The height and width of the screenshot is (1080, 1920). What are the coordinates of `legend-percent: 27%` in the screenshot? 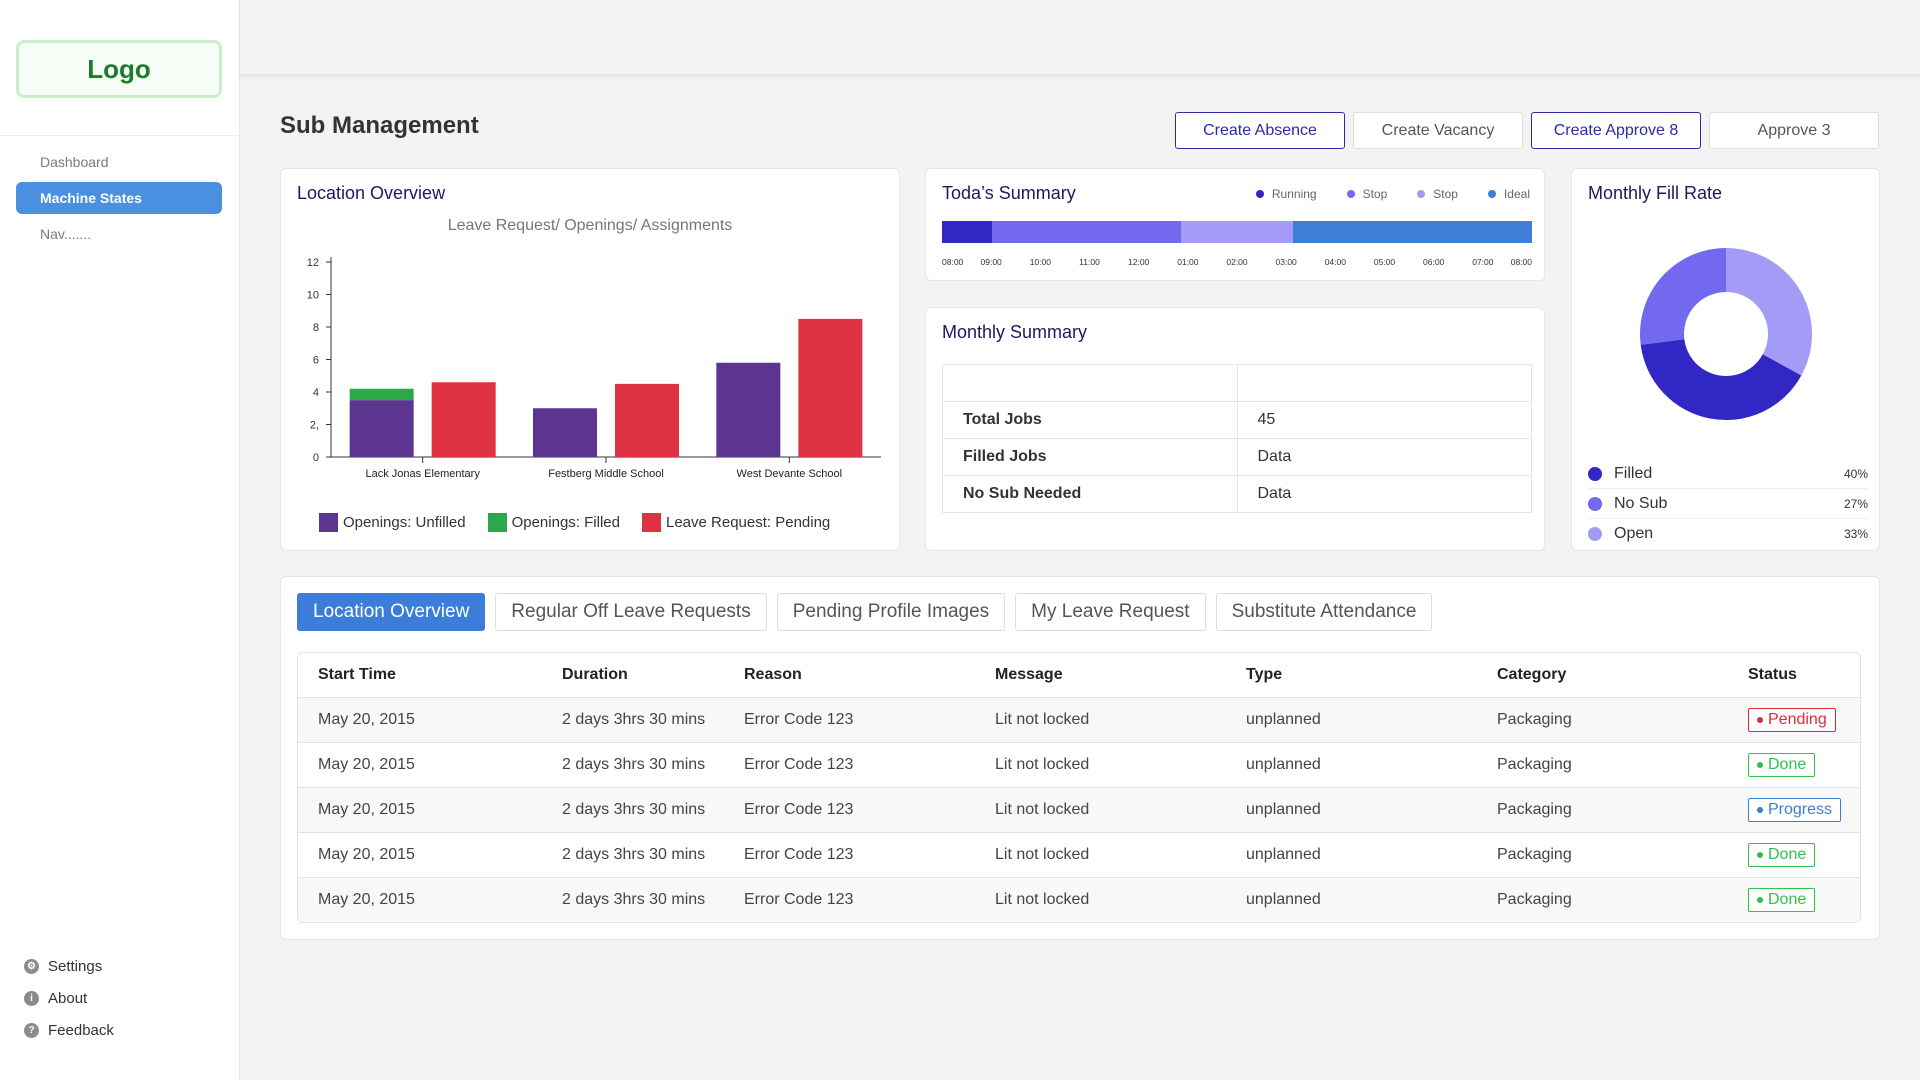 It's located at (1855, 503).